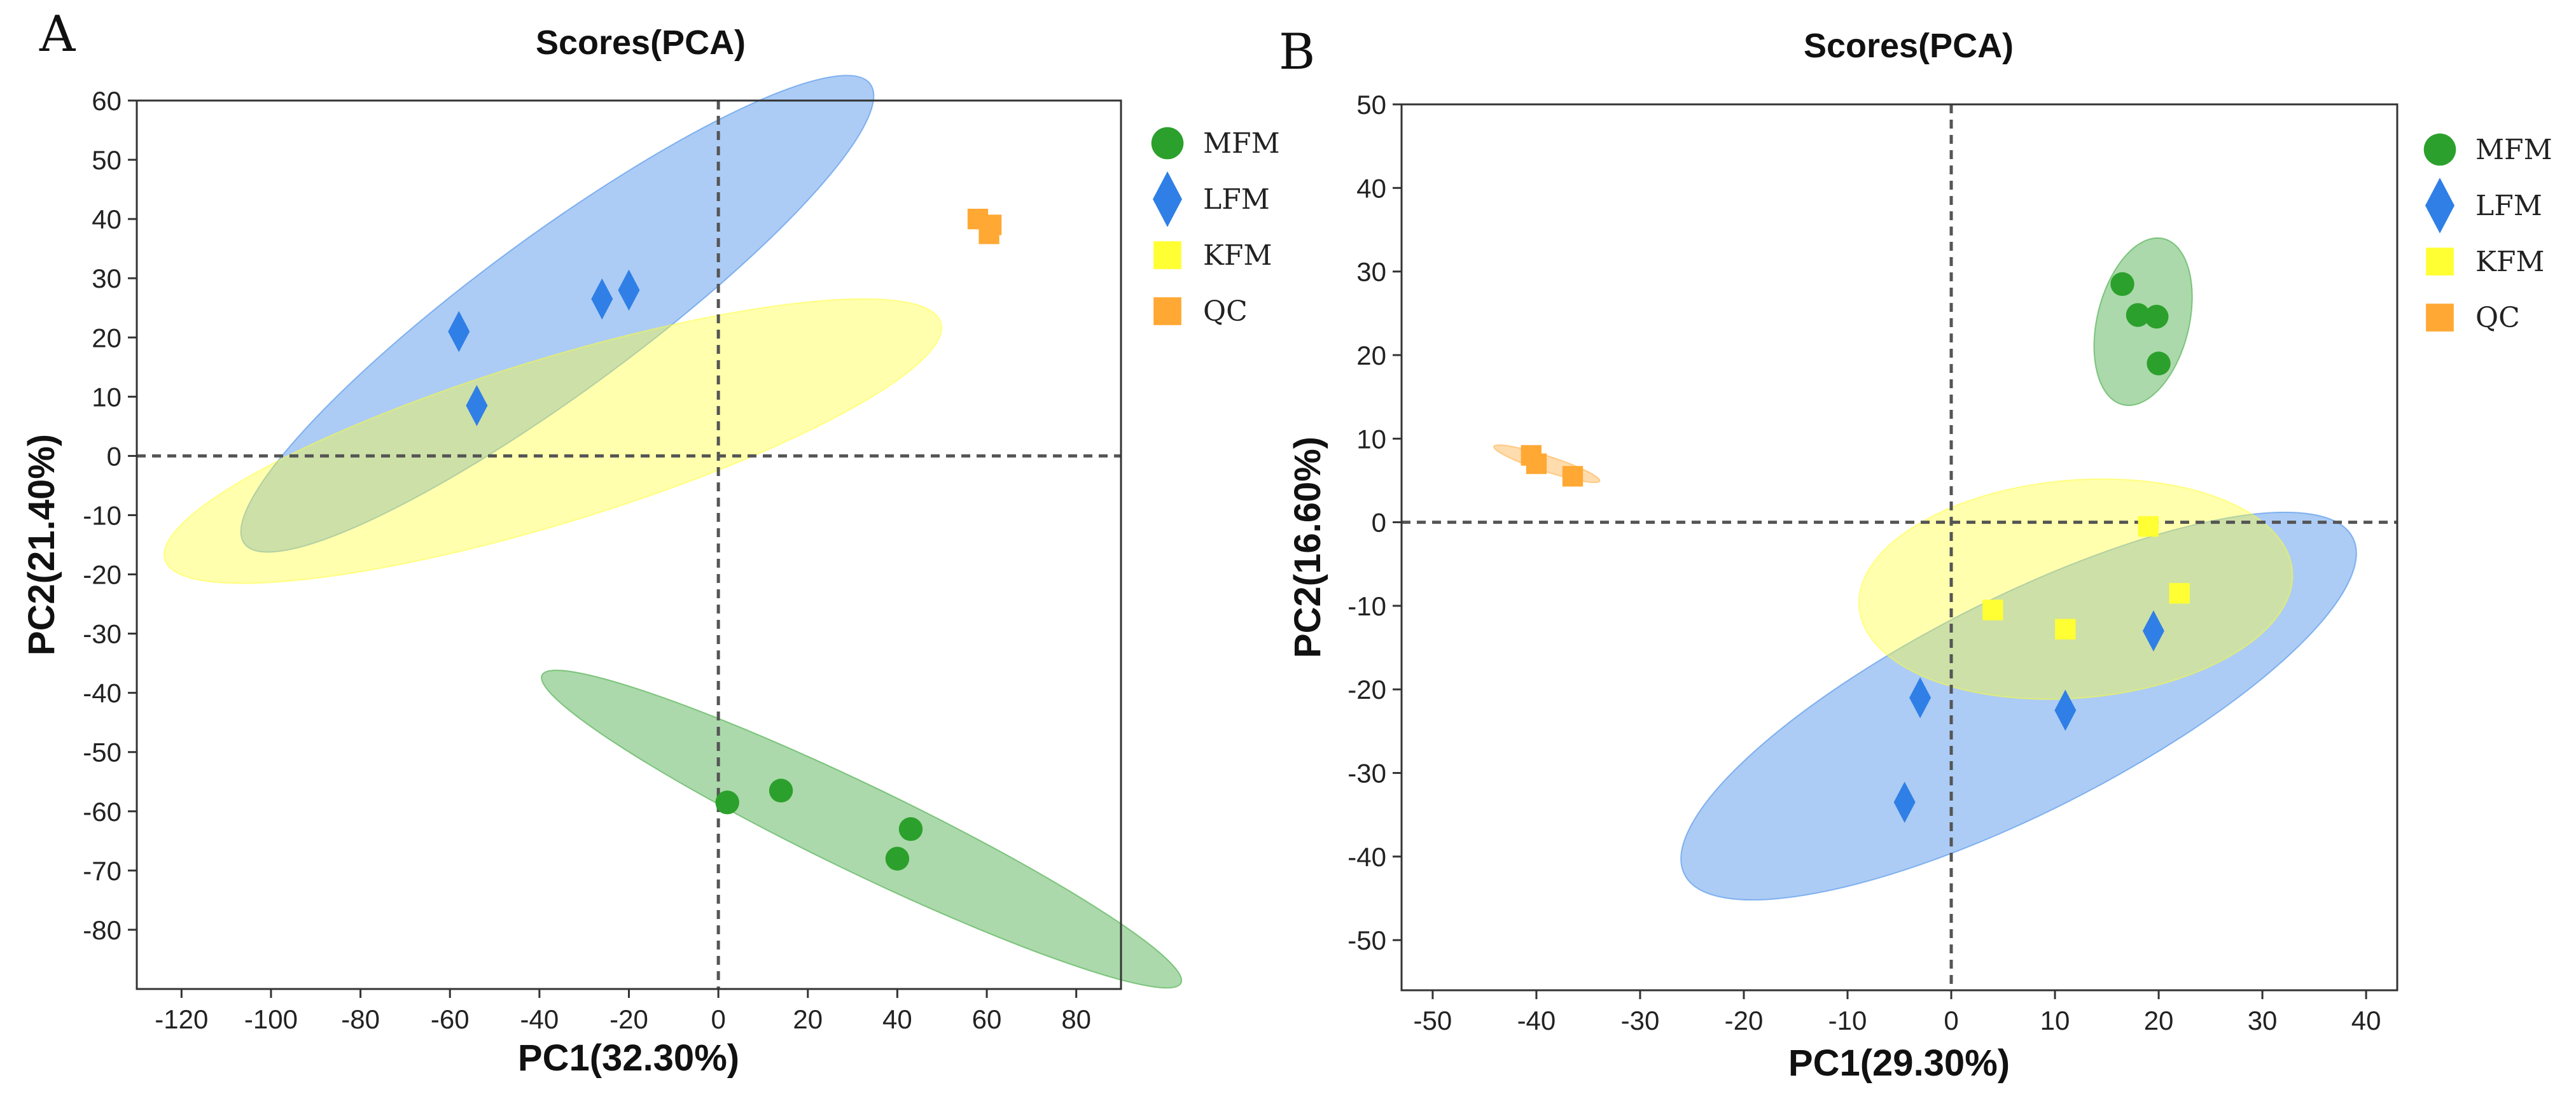 The image size is (2576, 1101). What do you see at coordinates (107, 397) in the screenshot?
I see `chart-a-y-tick-label: 10` at bounding box center [107, 397].